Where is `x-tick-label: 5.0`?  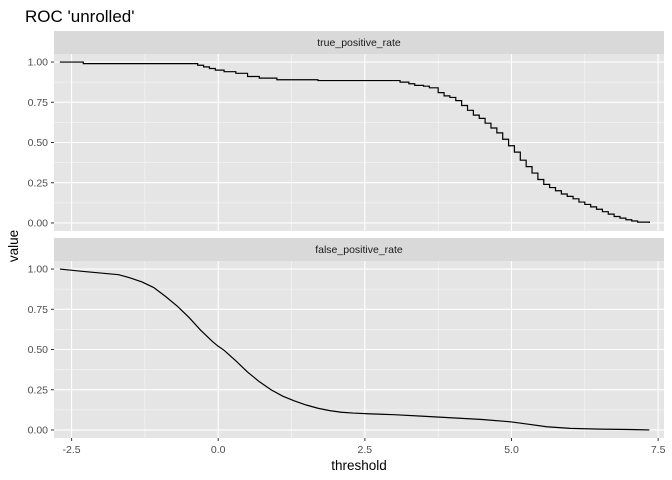 x-tick-label: 5.0 is located at coordinates (511, 450).